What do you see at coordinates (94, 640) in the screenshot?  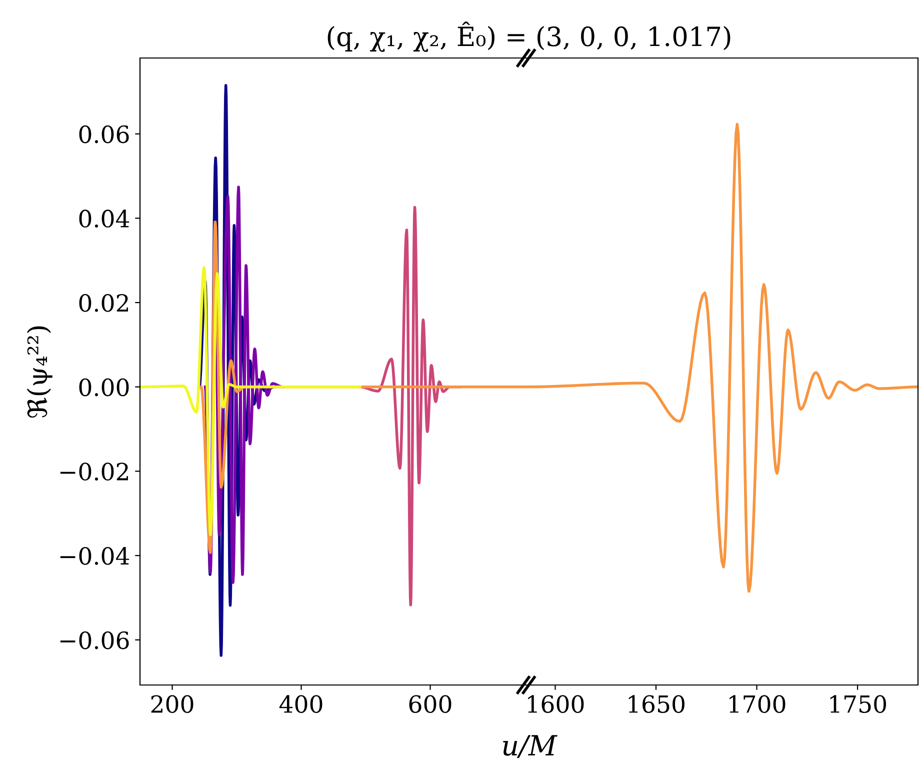 I see `y-tick-label: −0.06` at bounding box center [94, 640].